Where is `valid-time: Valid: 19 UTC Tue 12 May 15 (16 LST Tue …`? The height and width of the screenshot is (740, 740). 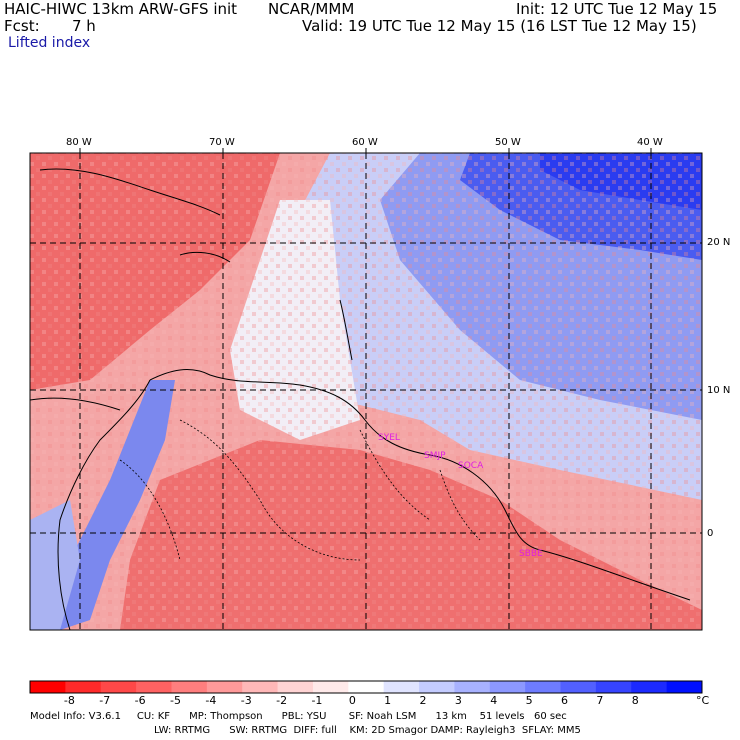
valid-time: Valid: 19 UTC Tue 12 May 15 (16 LST Tue … is located at coordinates (499, 26).